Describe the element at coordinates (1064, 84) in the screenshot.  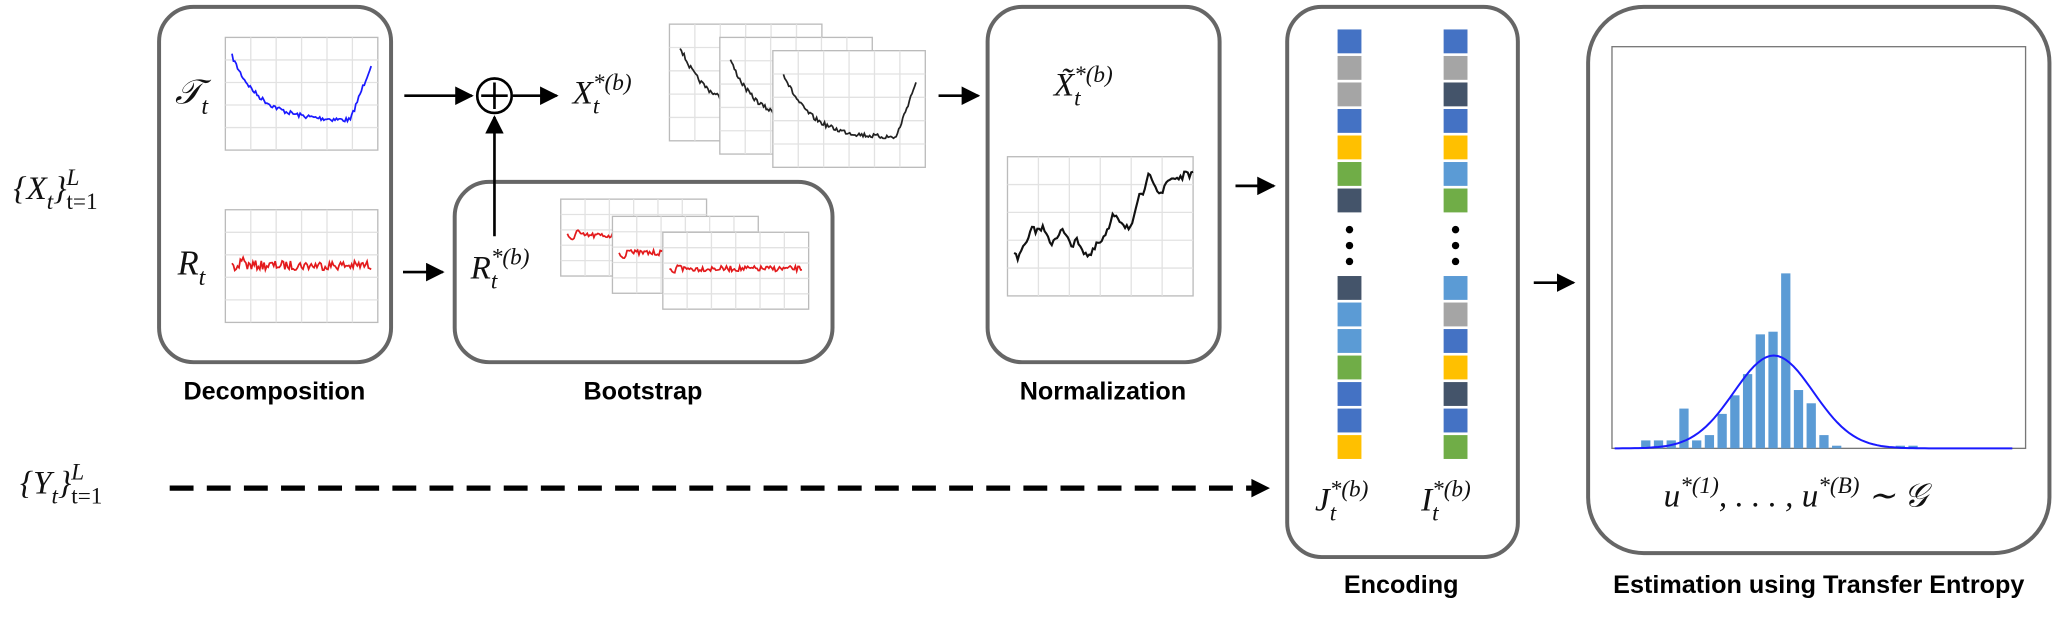
I see `math-part: X̃` at that location.